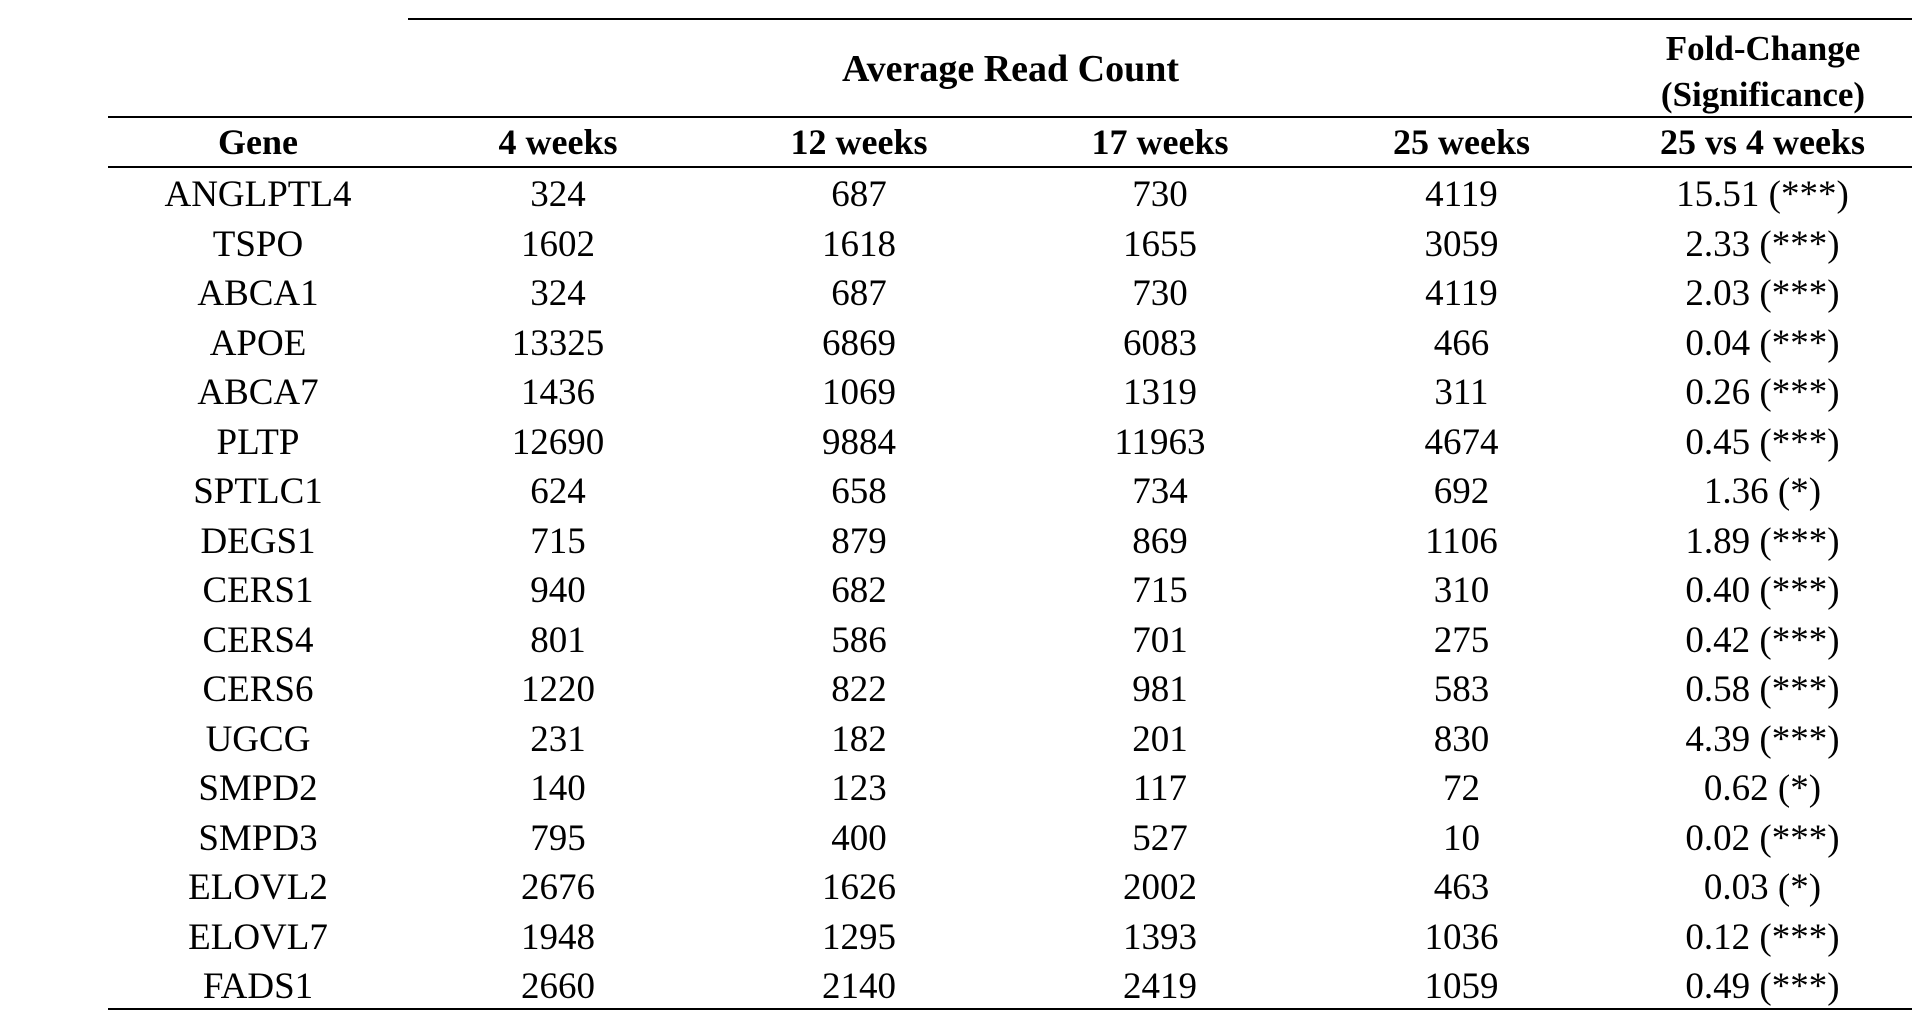  I want to click on fold-change-cell: 0.62 (*), so click(1762, 788).